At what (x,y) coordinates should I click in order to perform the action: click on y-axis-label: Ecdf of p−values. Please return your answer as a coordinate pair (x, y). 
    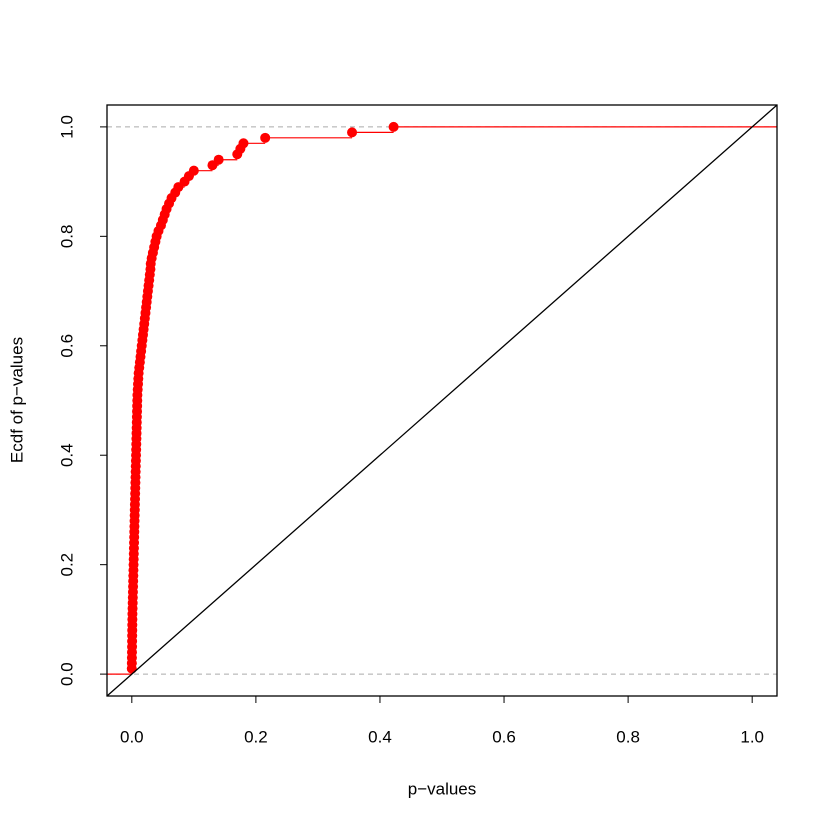
    Looking at the image, I should click on (16, 400).